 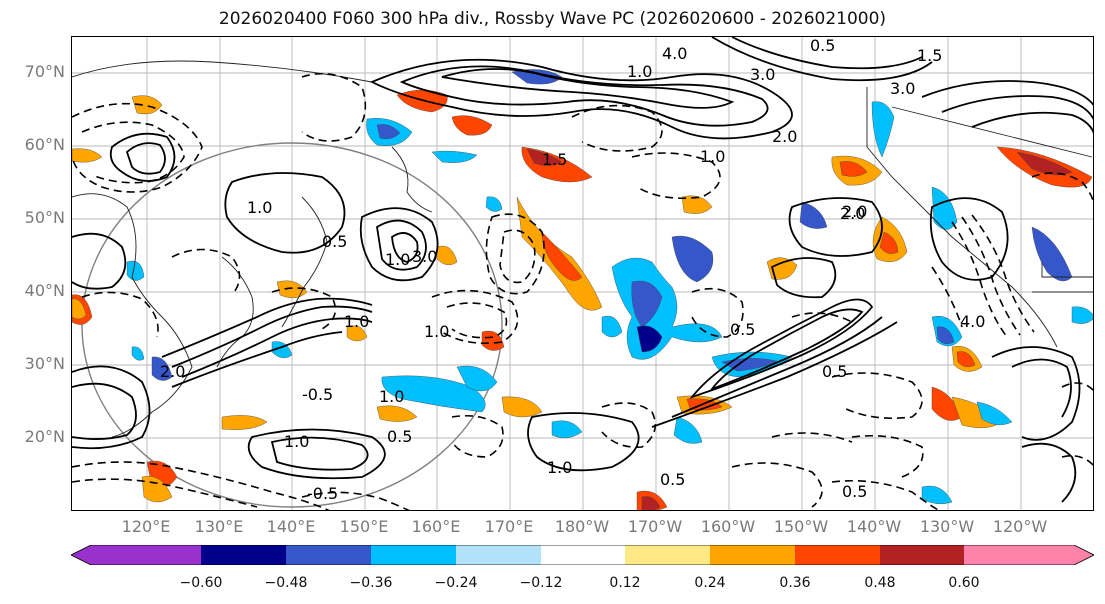 I want to click on lat-label-30n: 30°N, so click(x=44, y=363).